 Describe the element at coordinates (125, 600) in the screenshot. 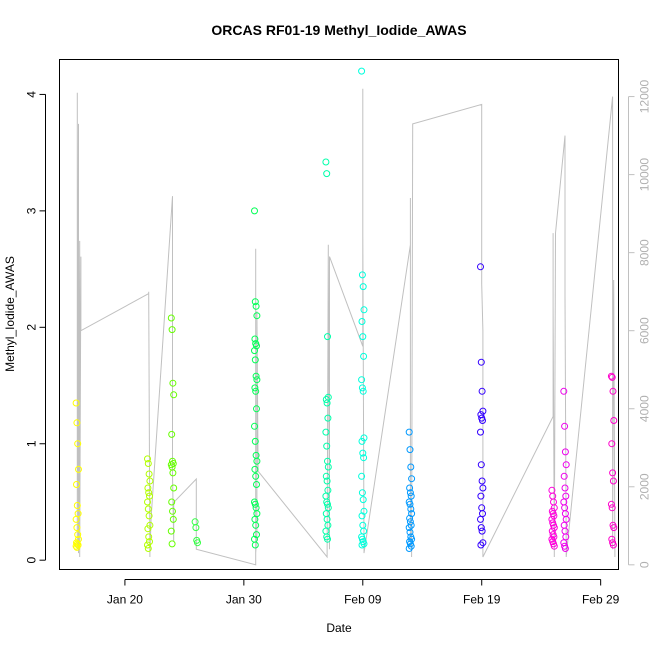

I see `x-tick-label: Jan 20` at that location.